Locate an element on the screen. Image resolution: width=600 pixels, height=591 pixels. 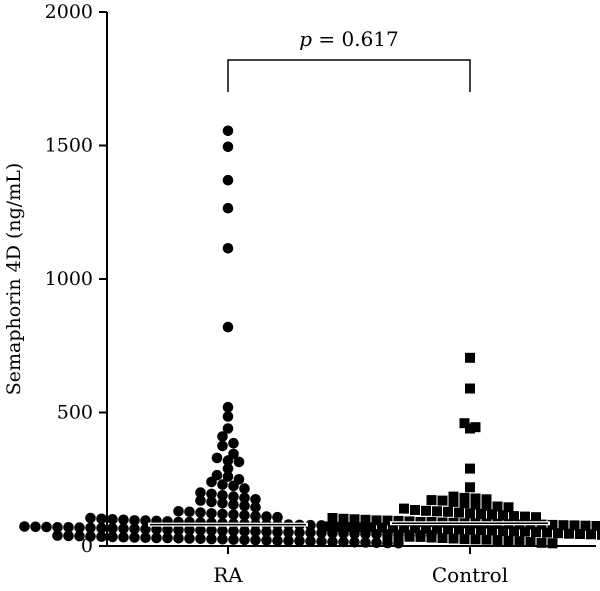
x-ticks: RA Control is located at coordinates (360, 566).